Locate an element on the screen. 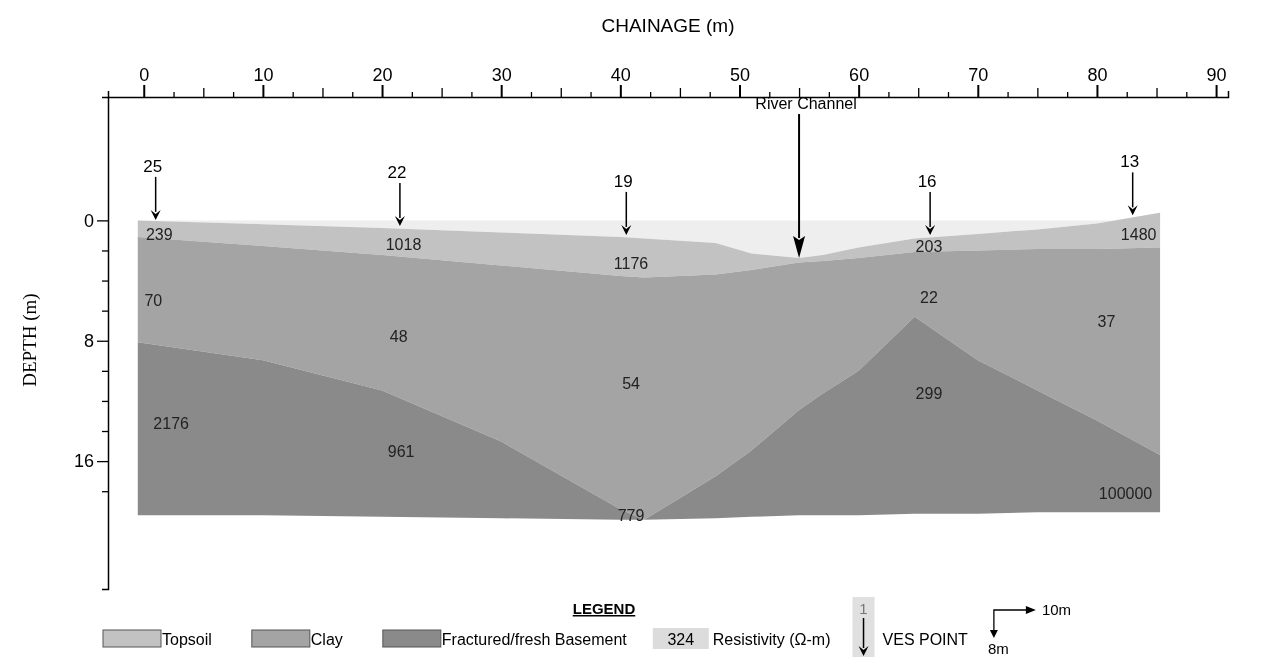  legend-label: Clay is located at coordinates (326, 639).